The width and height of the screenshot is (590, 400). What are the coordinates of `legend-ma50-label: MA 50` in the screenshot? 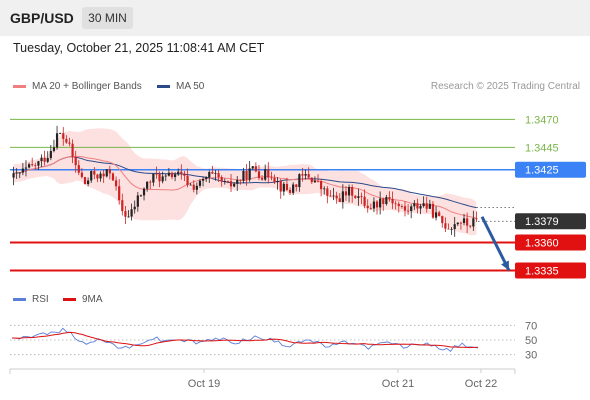 It's located at (190, 86).